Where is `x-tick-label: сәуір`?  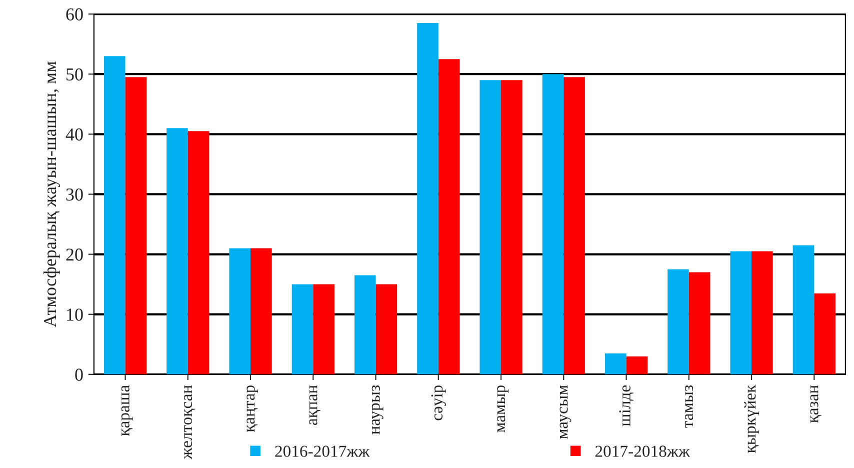
x-tick-label: сәуір is located at coordinates (438, 402).